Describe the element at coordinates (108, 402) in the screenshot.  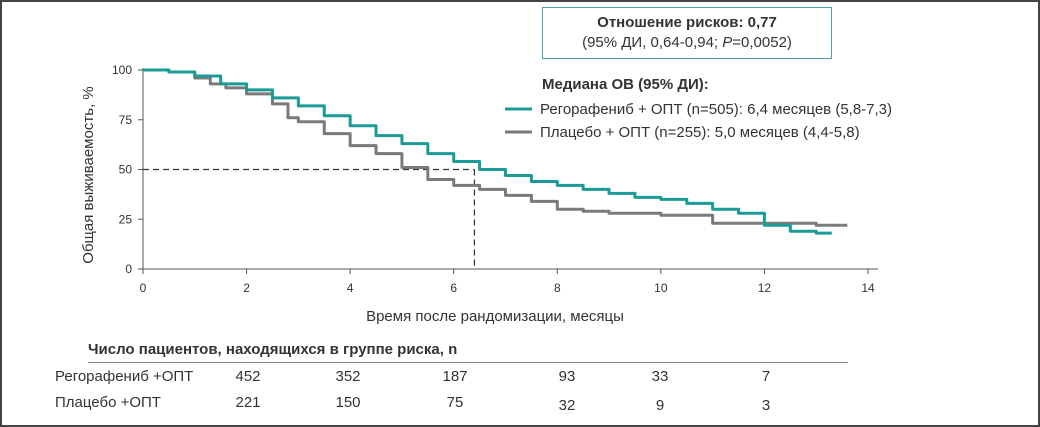
I see `risk-row-label: Плацебо +ОПТ` at that location.